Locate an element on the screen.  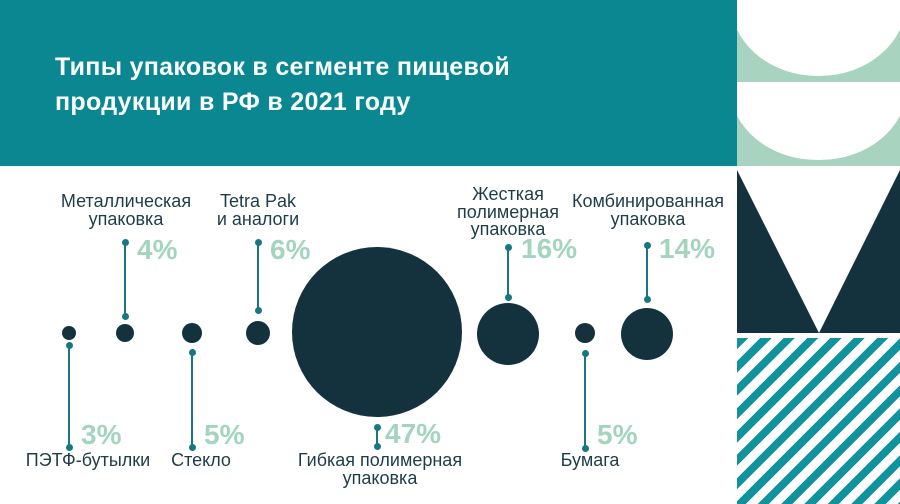
percent-label: 16% is located at coordinates (549, 248).